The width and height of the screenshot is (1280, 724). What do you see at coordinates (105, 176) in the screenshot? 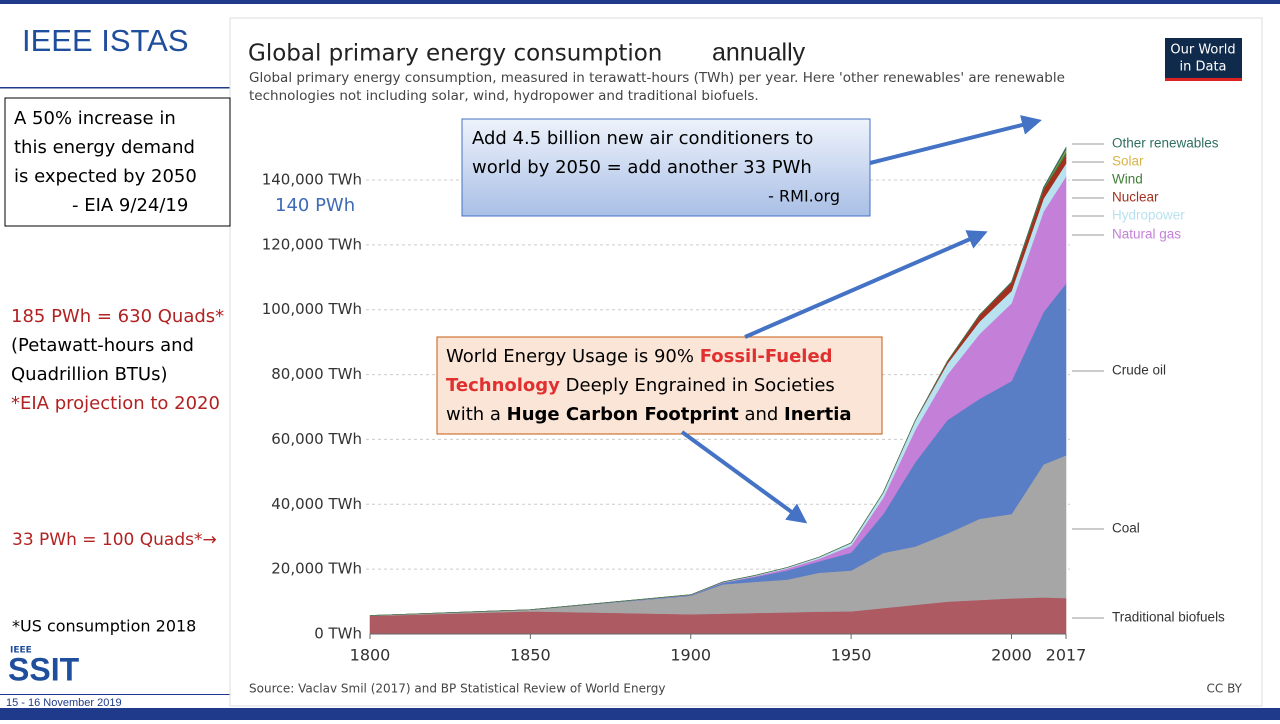
I see `note-line: is expected by 2050` at bounding box center [105, 176].